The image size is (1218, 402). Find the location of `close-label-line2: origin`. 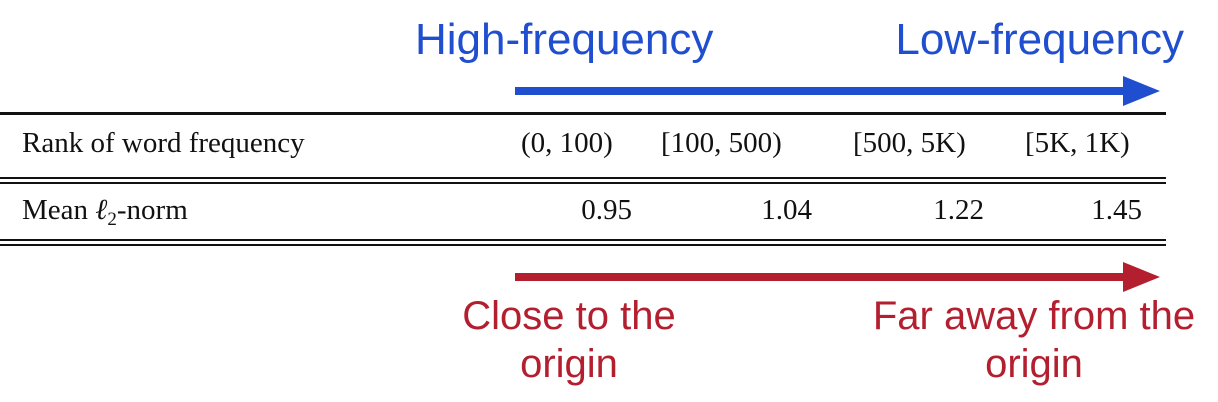

close-label-line2: origin is located at coordinates (569, 364).